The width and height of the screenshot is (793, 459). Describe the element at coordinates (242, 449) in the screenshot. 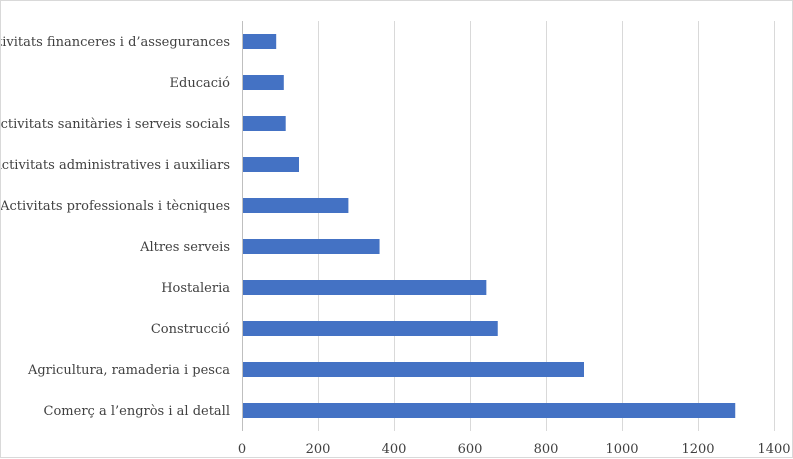

I see `x-tick-label: 0` at that location.